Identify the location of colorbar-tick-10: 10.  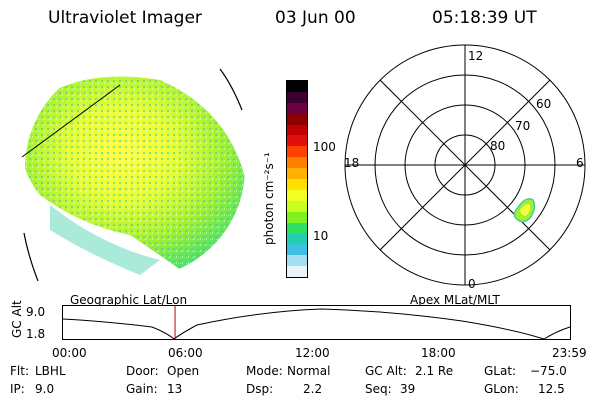
(321, 236).